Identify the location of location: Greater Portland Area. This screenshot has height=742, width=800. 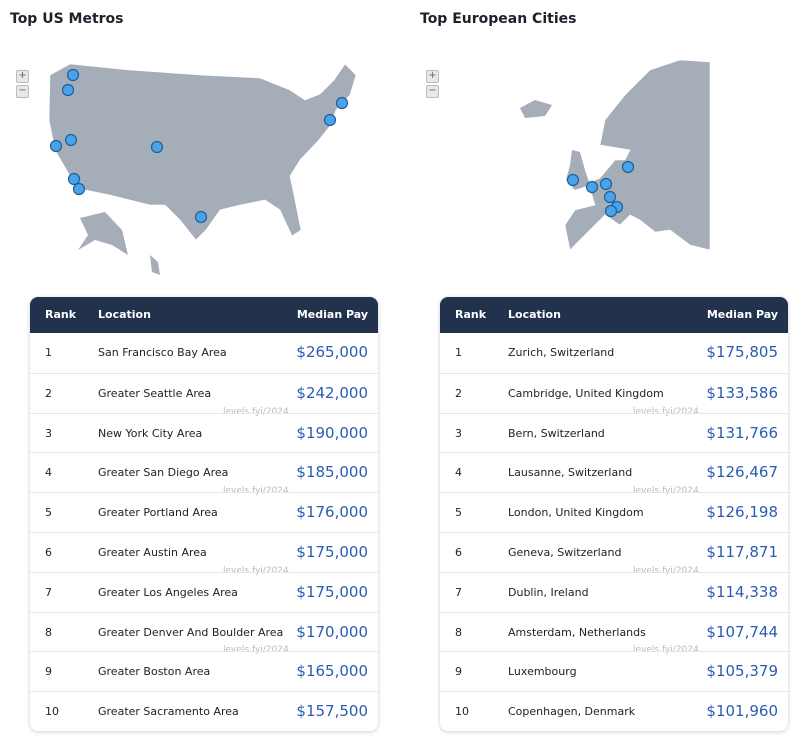
(158, 513).